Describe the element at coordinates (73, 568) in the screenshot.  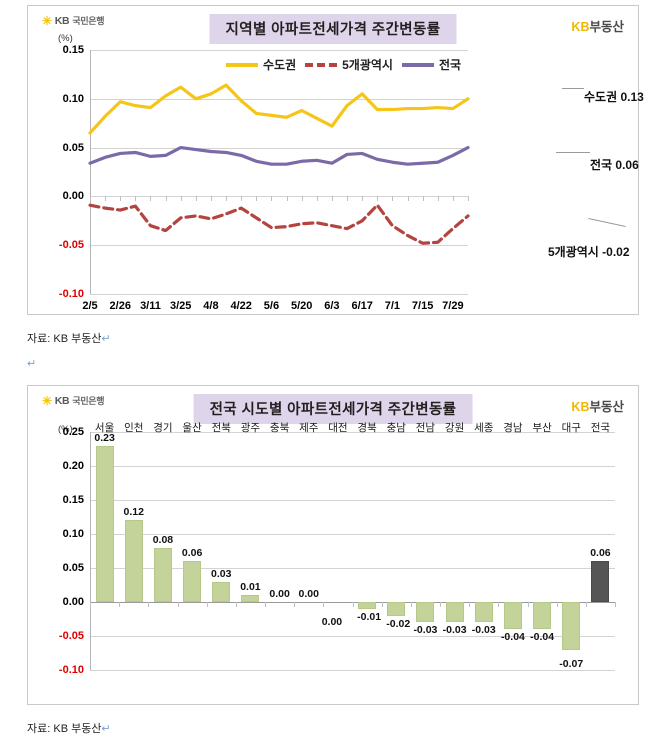
I see `chart2-ytick-label: 0.05` at that location.